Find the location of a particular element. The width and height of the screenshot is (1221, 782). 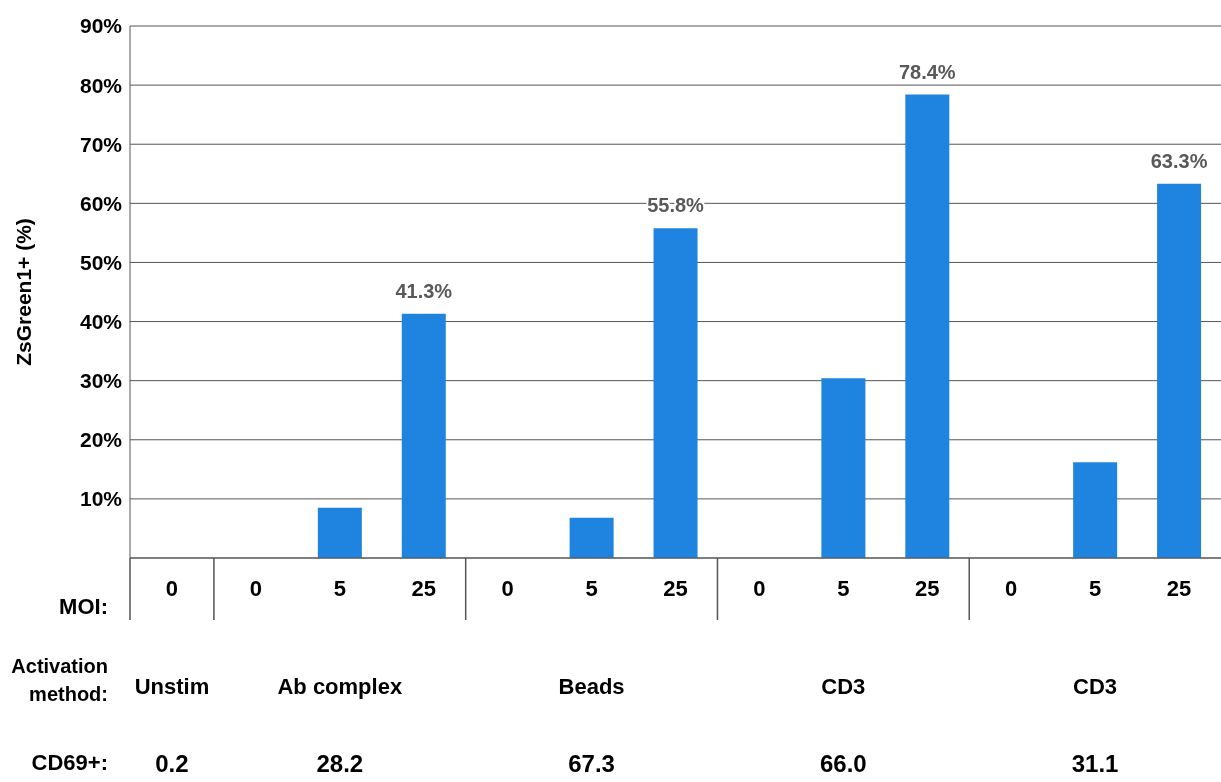

y-tick-label: 70% is located at coordinates (101, 144).